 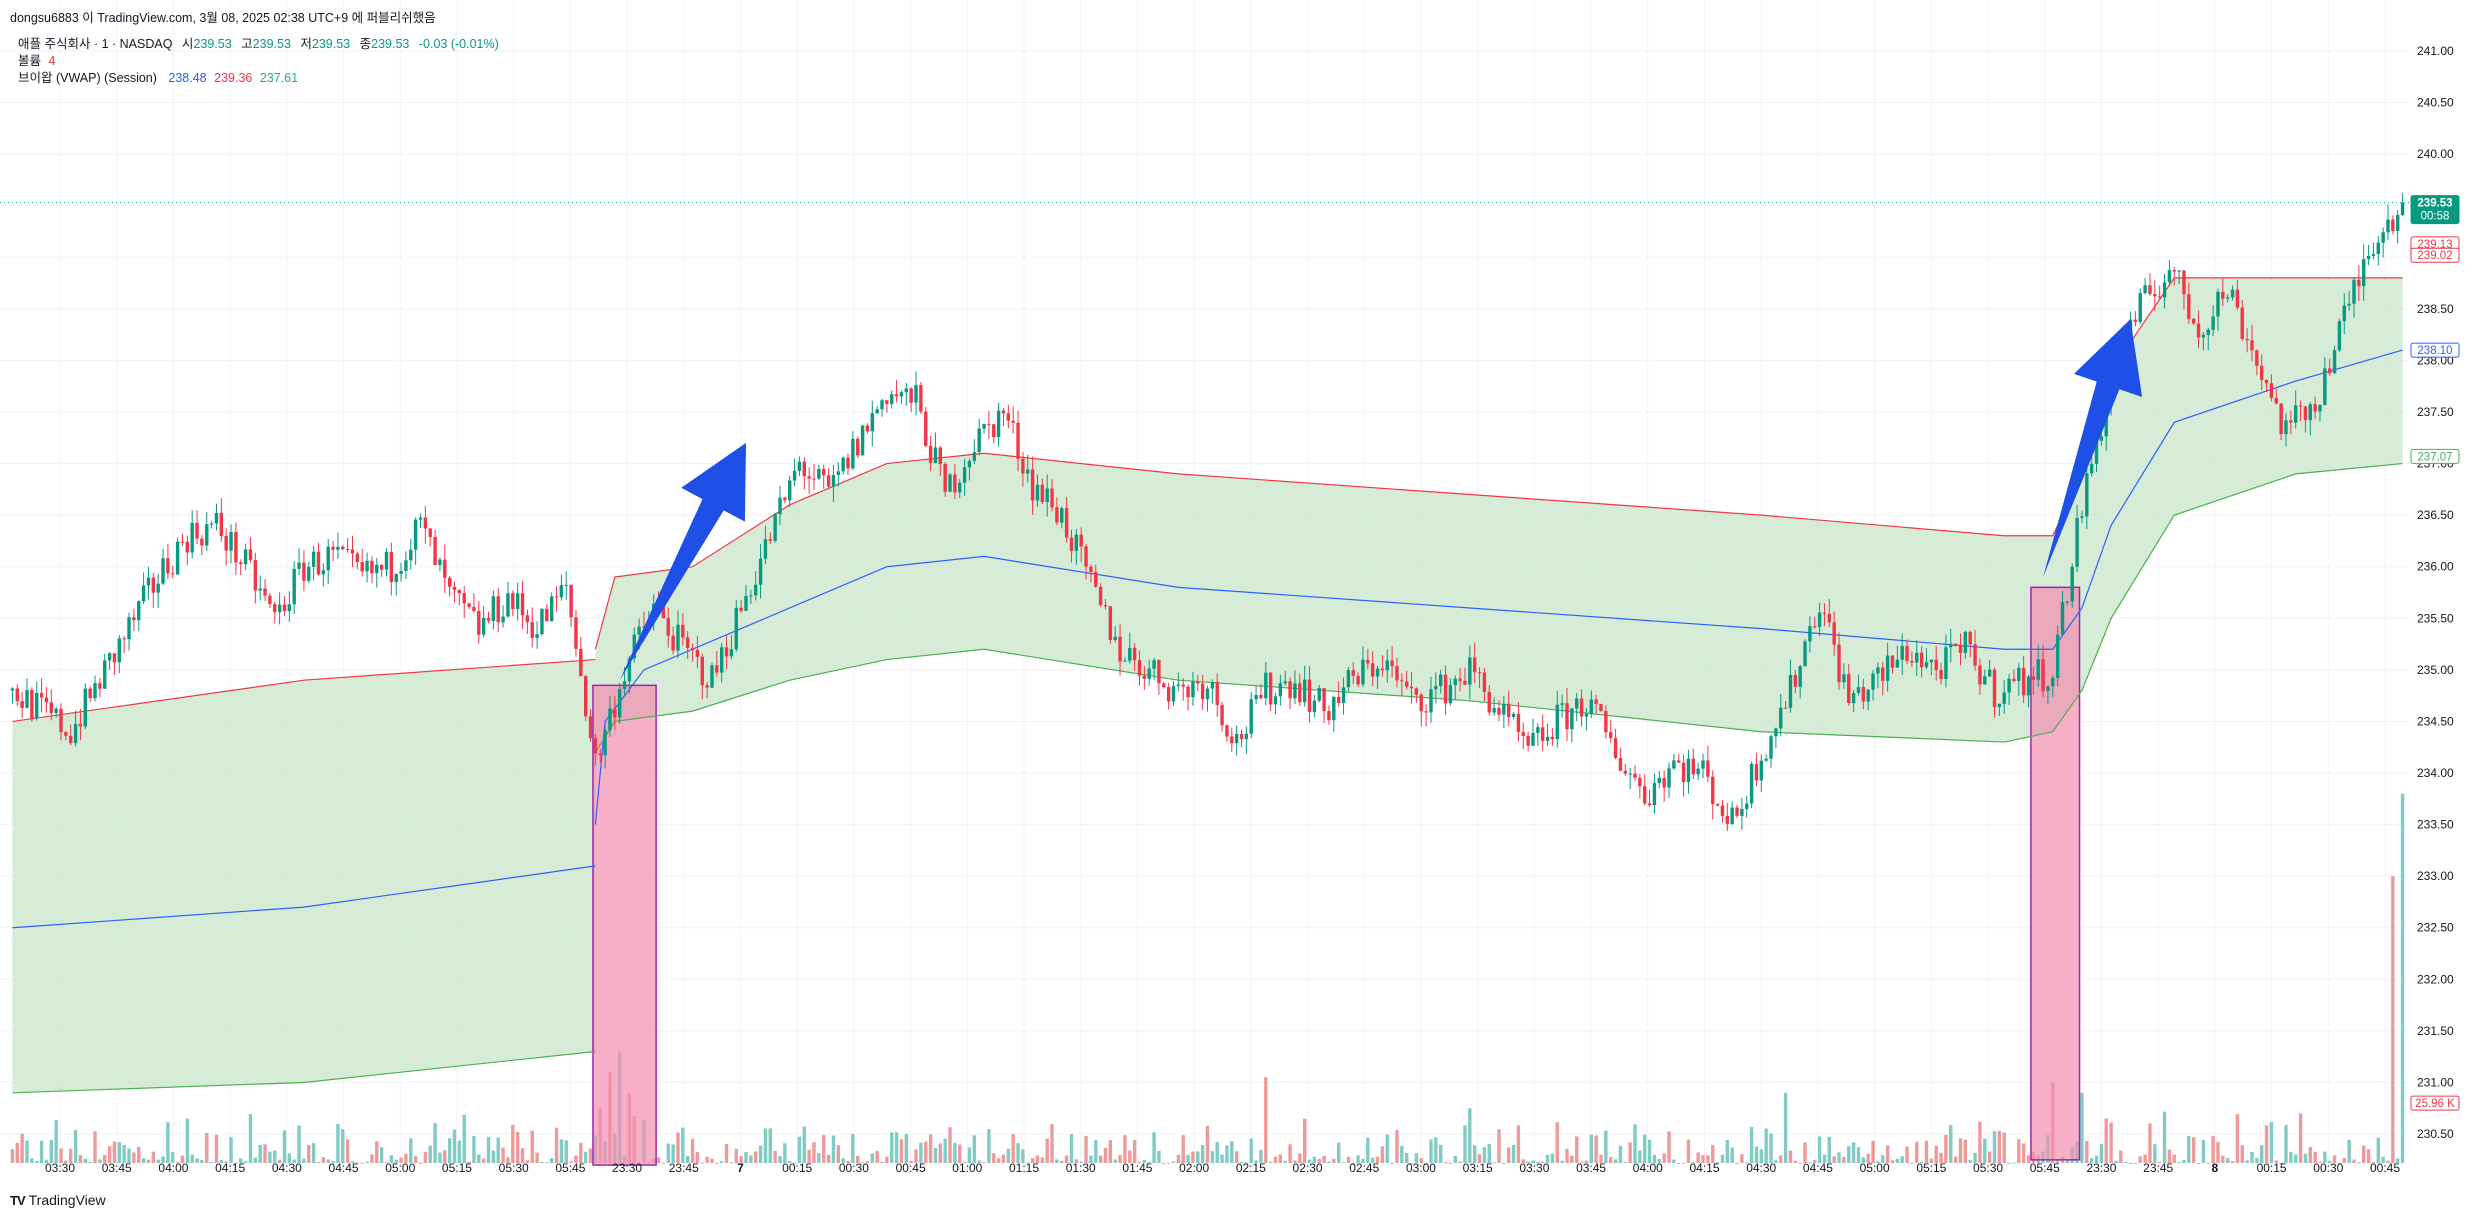 What do you see at coordinates (624, 925) in the screenshot?
I see `highlight-box` at bounding box center [624, 925].